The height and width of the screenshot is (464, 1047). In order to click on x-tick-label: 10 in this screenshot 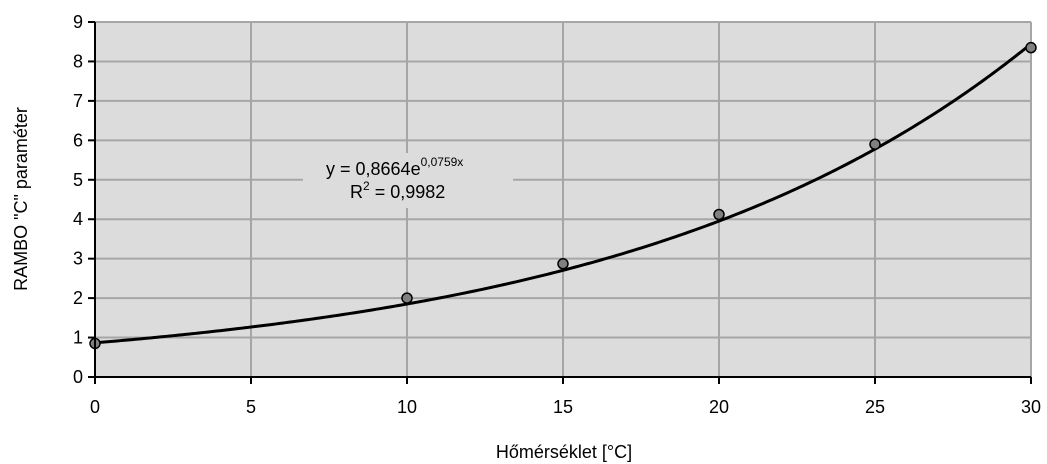, I will do `click(407, 407)`.